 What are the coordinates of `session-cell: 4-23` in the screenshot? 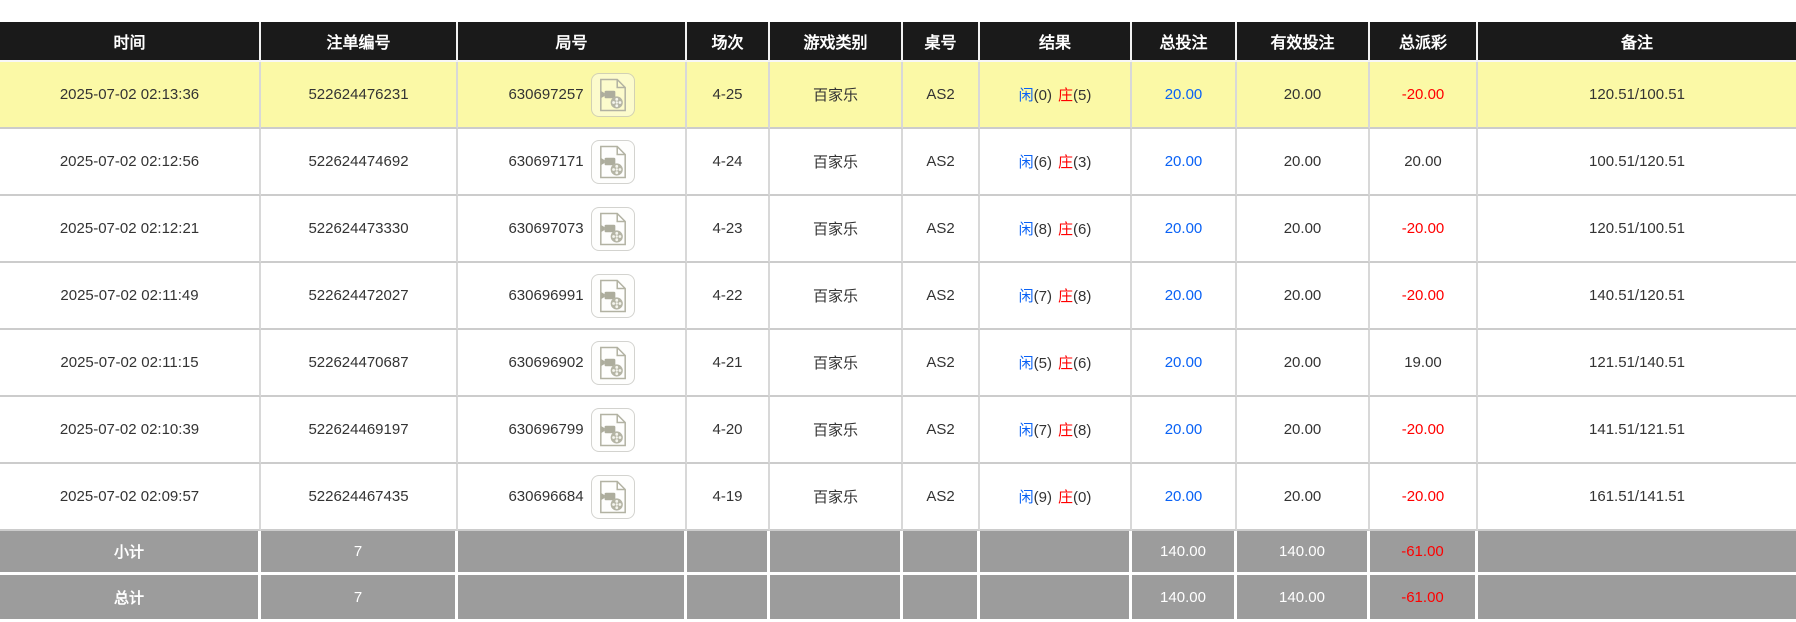 It's located at (728, 229).